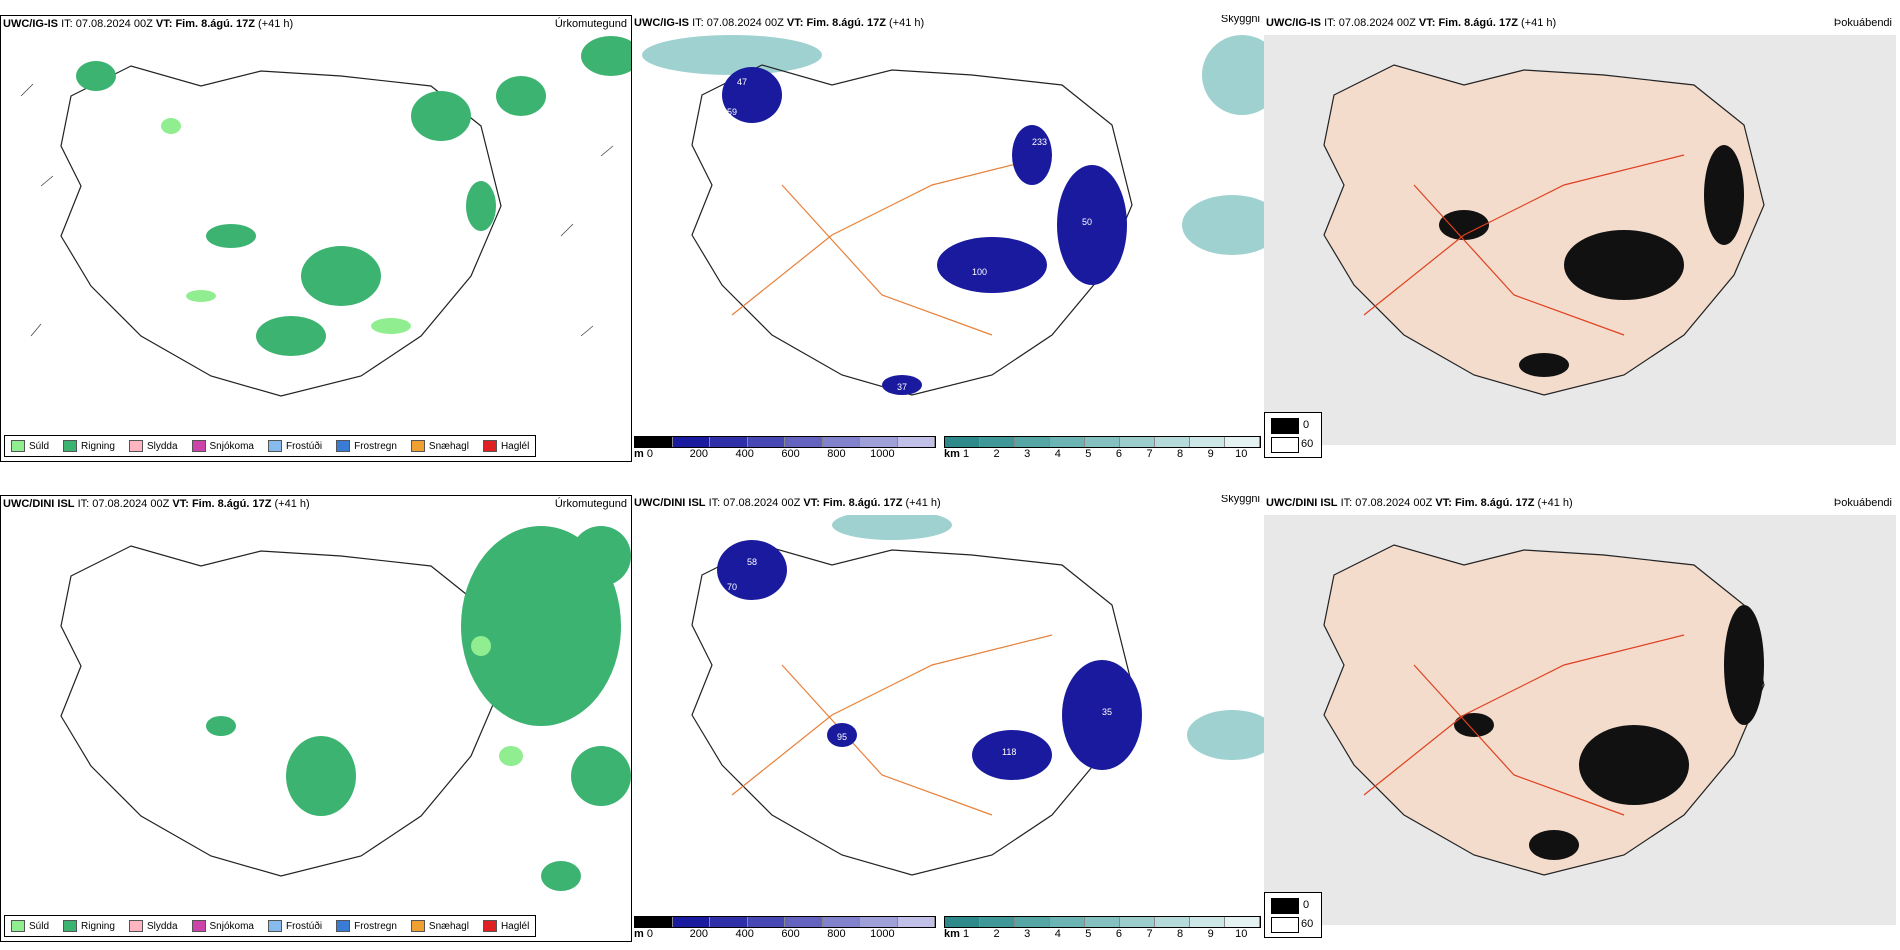 This screenshot has width=1900, height=950. Describe the element at coordinates (917, 862) in the screenshot. I see `cloud-label: 38` at that location.